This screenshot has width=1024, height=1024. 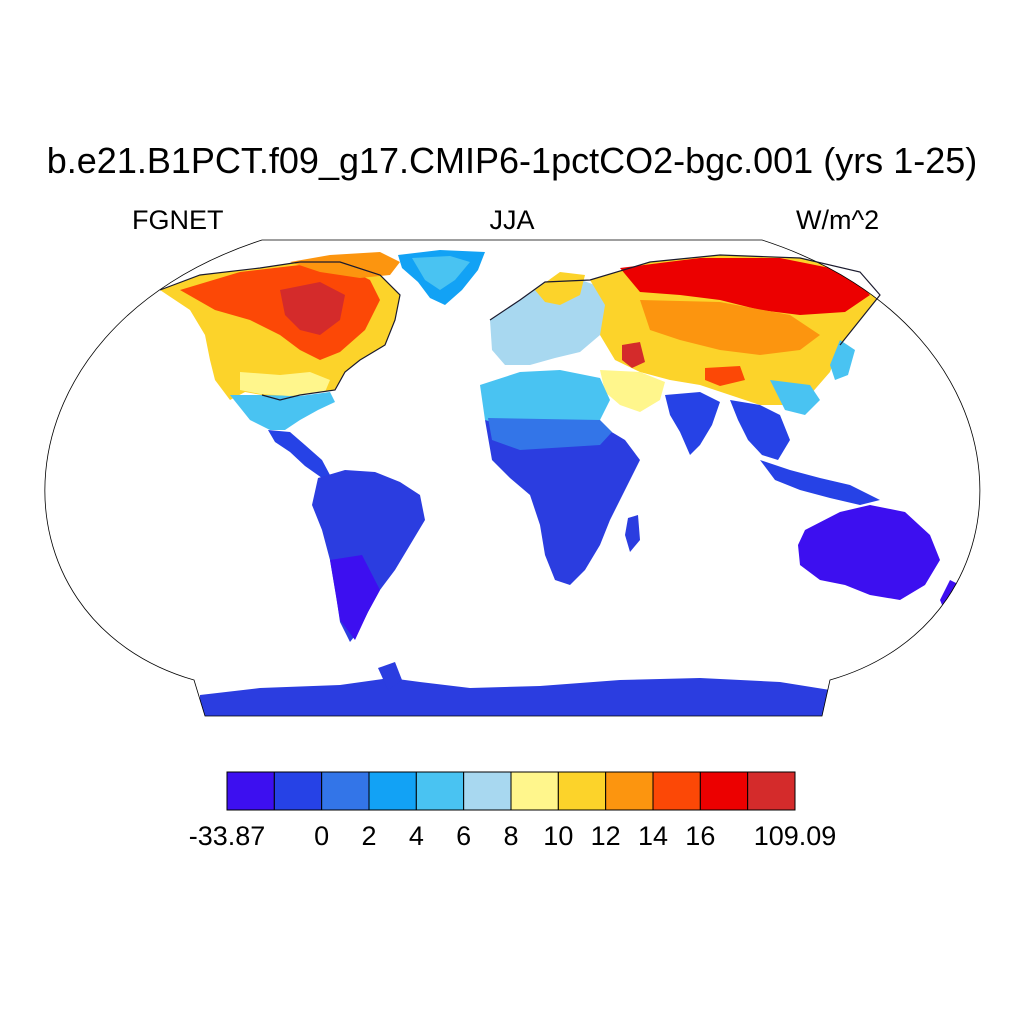 I want to click on units-label: W/m^2, so click(x=838, y=220).